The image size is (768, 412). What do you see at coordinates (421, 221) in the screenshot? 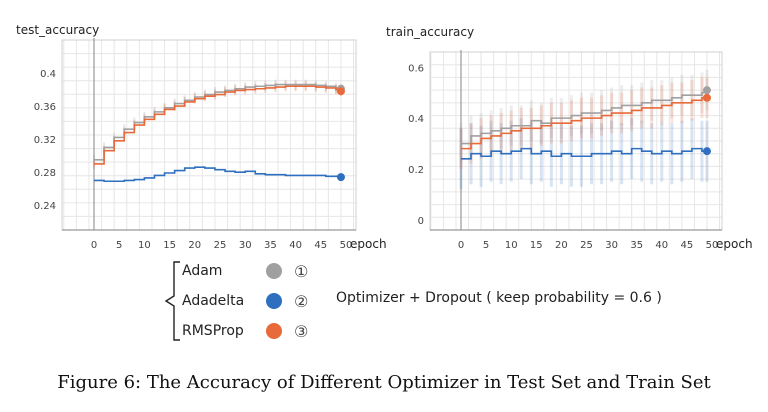
I see `y-tick-label: 0` at bounding box center [421, 221].